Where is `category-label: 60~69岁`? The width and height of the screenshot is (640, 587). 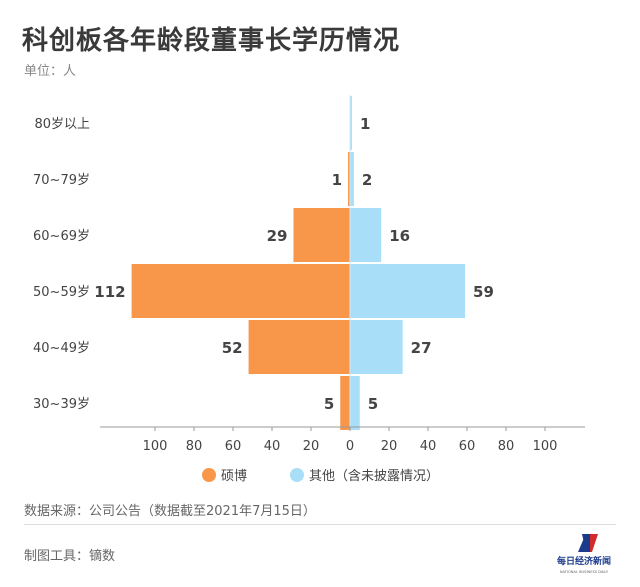
category-label: 60~69岁 is located at coordinates (61, 236).